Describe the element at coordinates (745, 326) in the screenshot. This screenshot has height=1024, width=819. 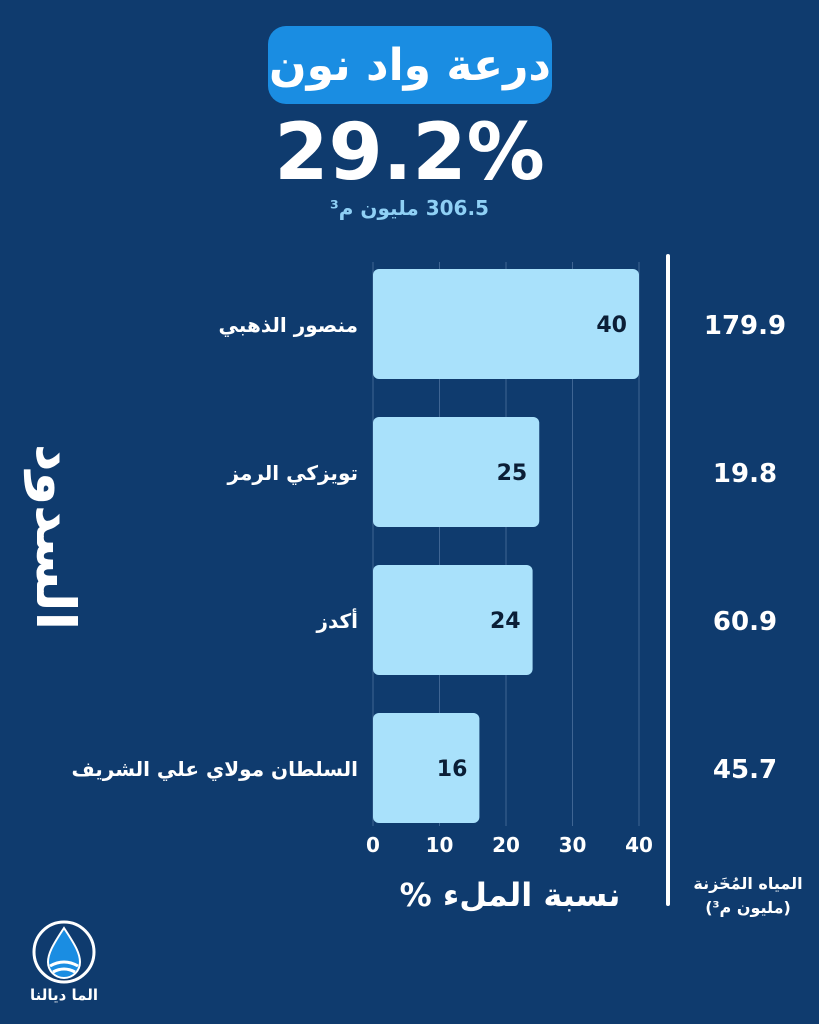
I see `stored-volume-value: 179.9` at that location.